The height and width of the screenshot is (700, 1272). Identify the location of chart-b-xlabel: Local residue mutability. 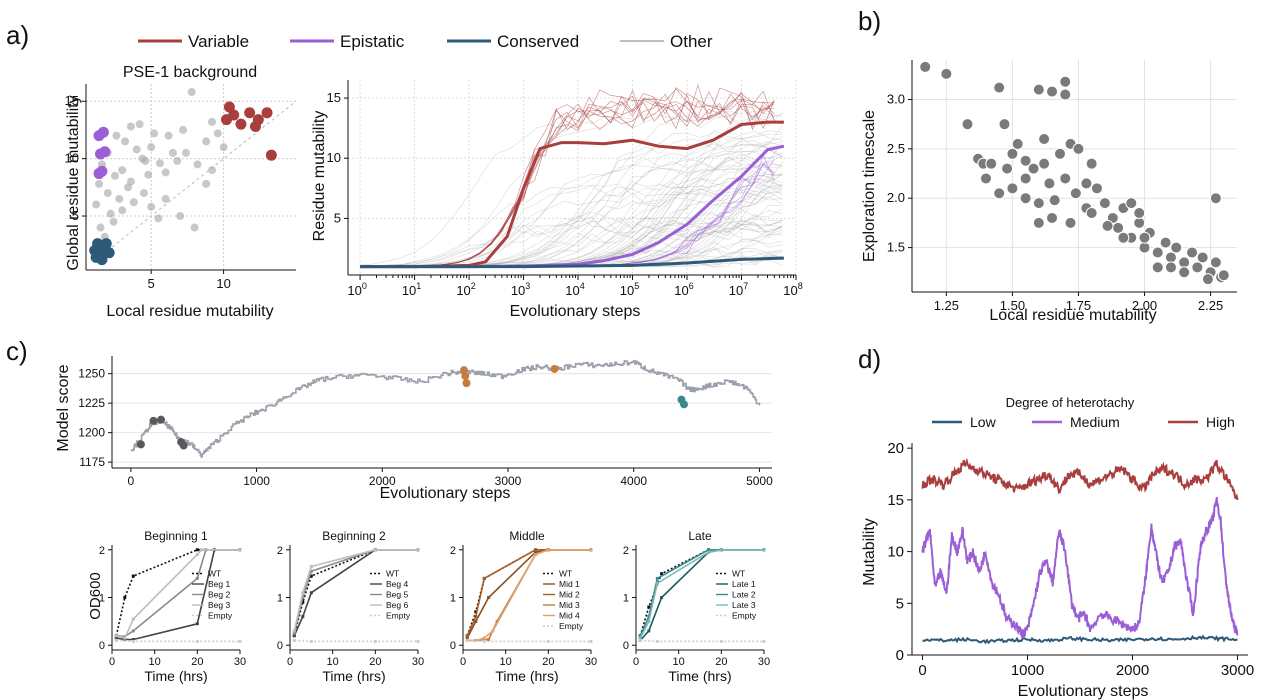
(1072, 315).